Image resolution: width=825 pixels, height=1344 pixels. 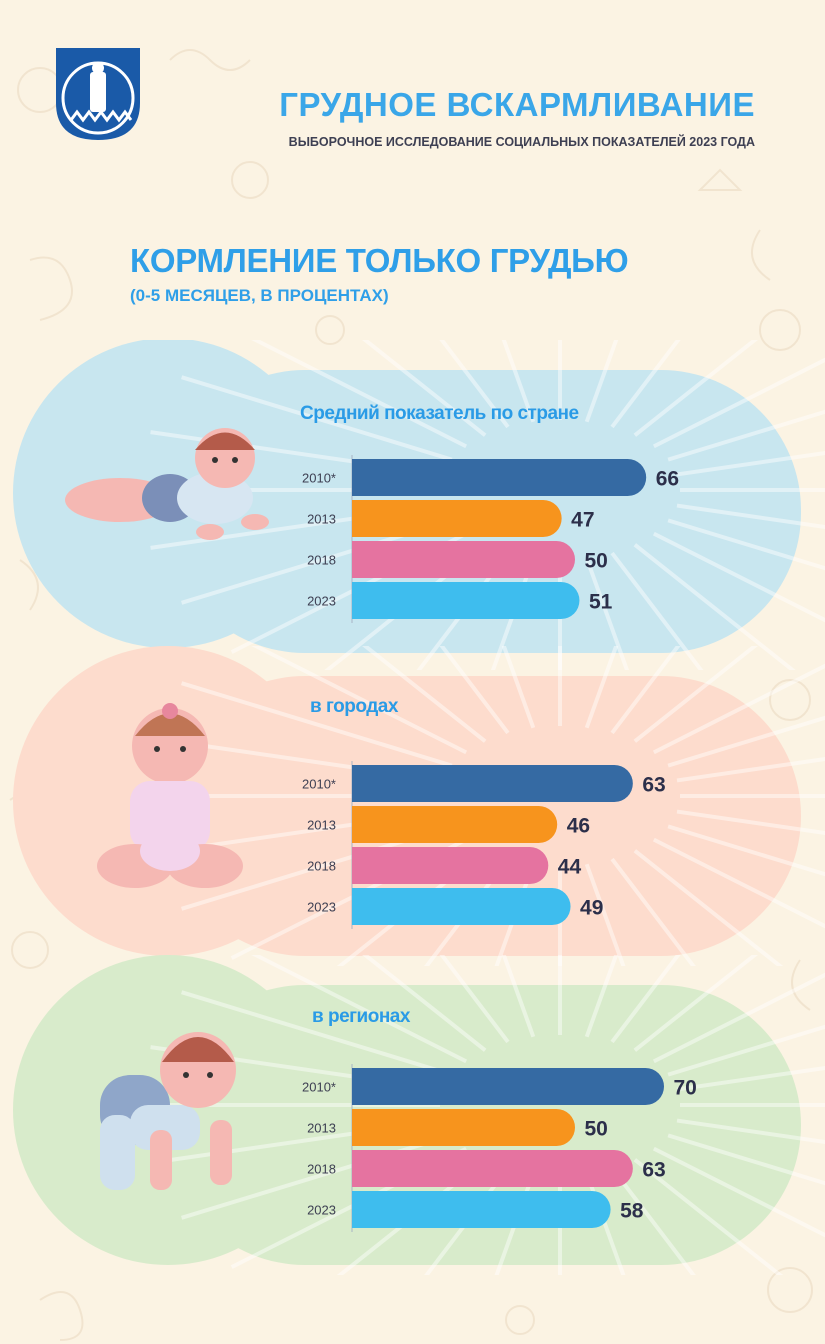 I want to click on national-emblem-icon, so click(x=98, y=94).